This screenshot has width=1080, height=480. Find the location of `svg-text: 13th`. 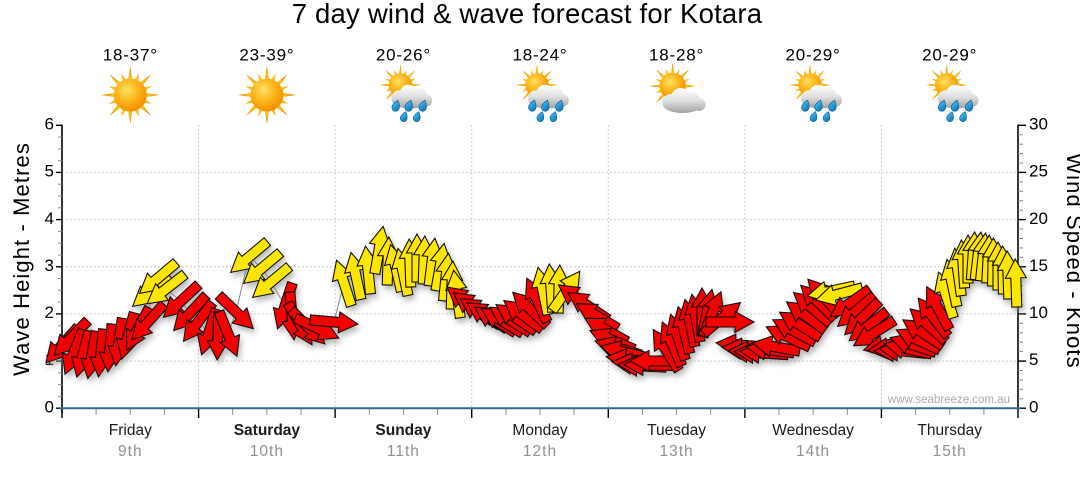

svg-text: 13th is located at coordinates (677, 451).